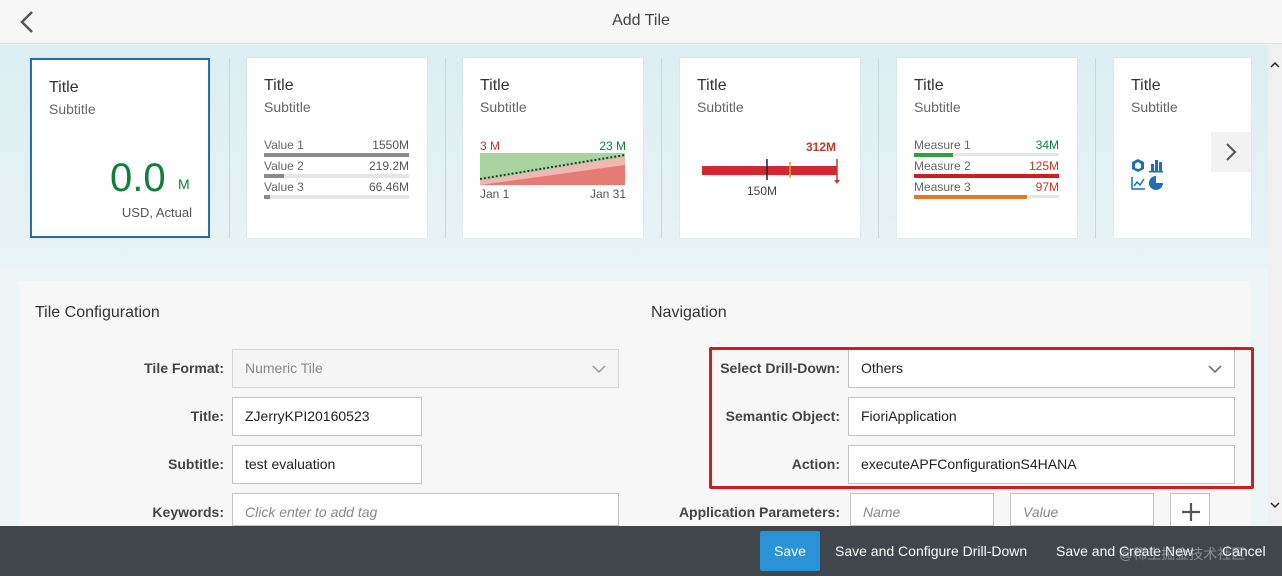 Image resolution: width=1282 pixels, height=576 pixels. What do you see at coordinates (1275, 285) in the screenshot?
I see `page-scrollbar` at bounding box center [1275, 285].